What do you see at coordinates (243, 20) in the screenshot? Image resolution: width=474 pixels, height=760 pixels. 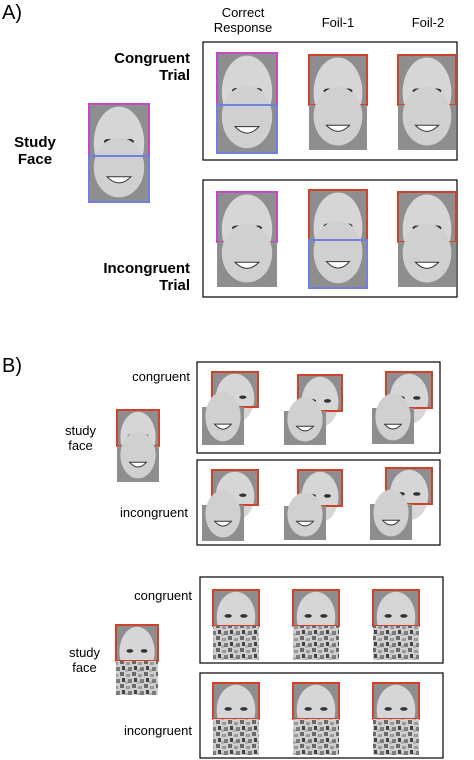 I see `column-header: Correct Response` at bounding box center [243, 20].